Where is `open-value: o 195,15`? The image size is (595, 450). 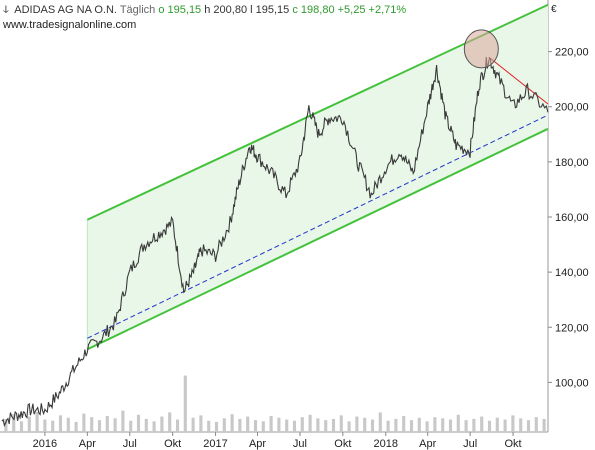
open-value: o 195,15 is located at coordinates (180, 10).